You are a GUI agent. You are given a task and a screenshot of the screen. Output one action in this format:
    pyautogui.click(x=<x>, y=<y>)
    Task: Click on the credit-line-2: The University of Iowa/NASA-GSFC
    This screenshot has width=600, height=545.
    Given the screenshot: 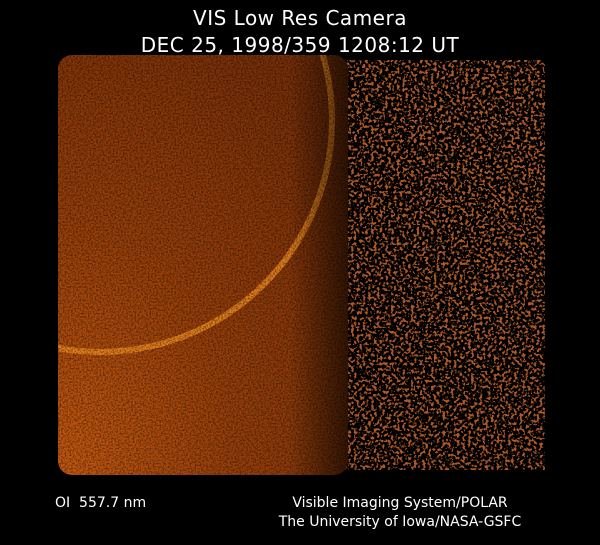 What is the action you would take?
    pyautogui.click(x=400, y=522)
    